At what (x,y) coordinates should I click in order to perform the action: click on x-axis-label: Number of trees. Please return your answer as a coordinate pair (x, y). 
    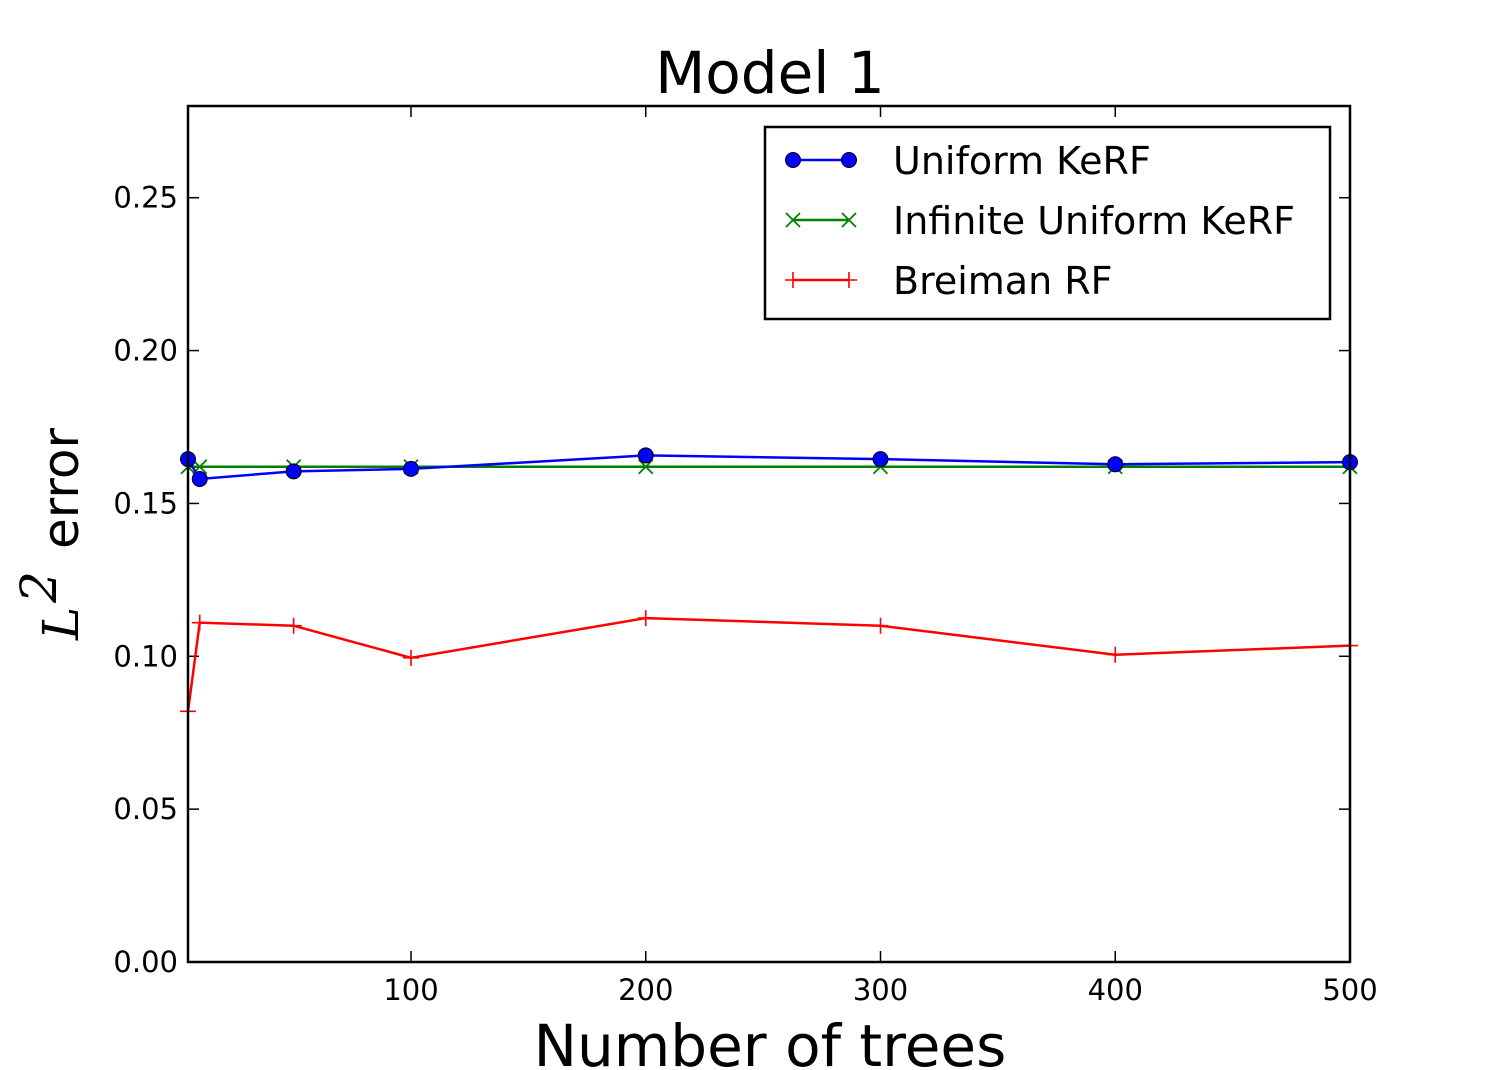
    Looking at the image, I should click on (770, 1041).